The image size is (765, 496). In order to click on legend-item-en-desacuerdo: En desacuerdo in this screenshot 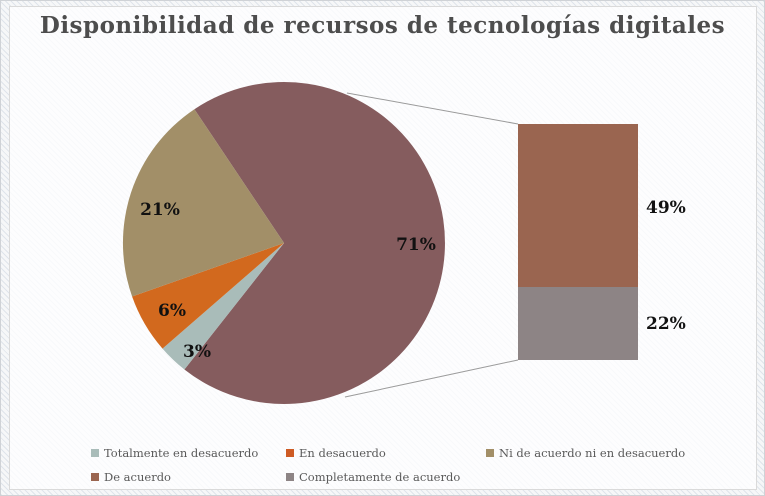, I will do `click(336, 453)`.